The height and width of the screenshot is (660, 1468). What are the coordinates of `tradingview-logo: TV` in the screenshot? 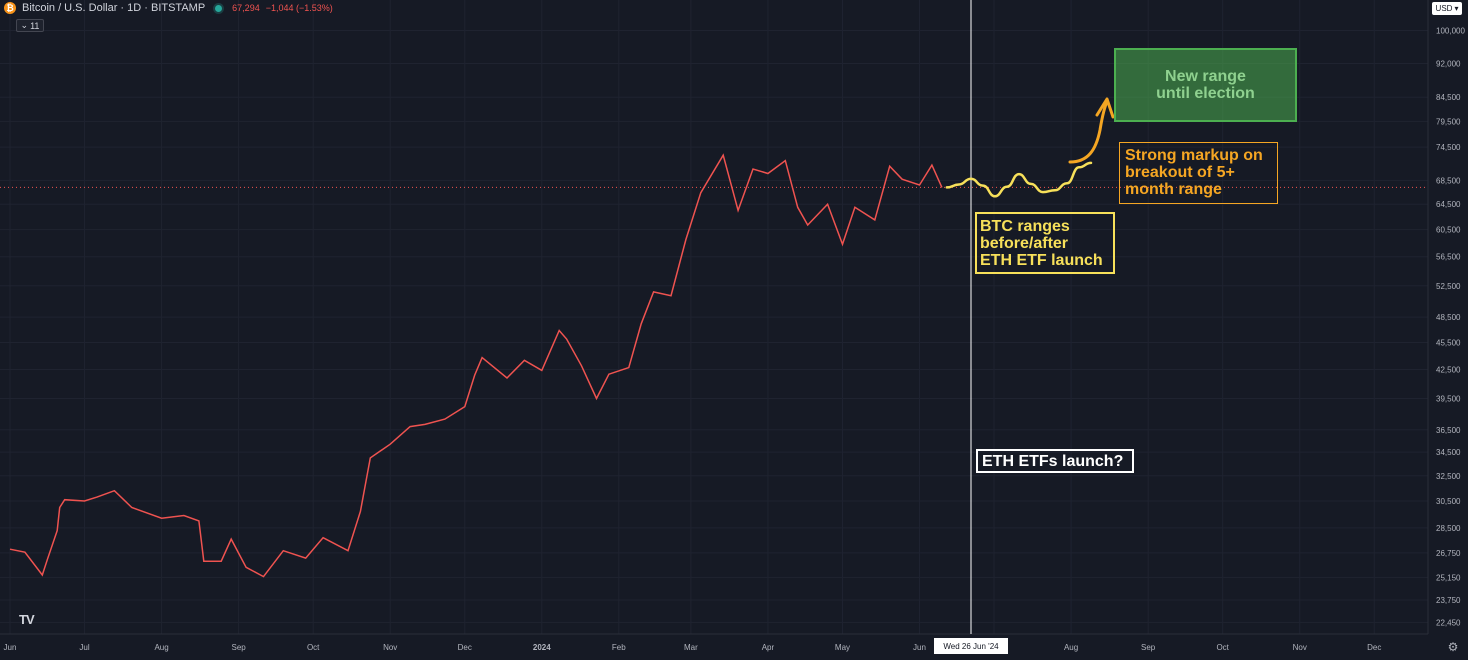 It's located at (27, 619).